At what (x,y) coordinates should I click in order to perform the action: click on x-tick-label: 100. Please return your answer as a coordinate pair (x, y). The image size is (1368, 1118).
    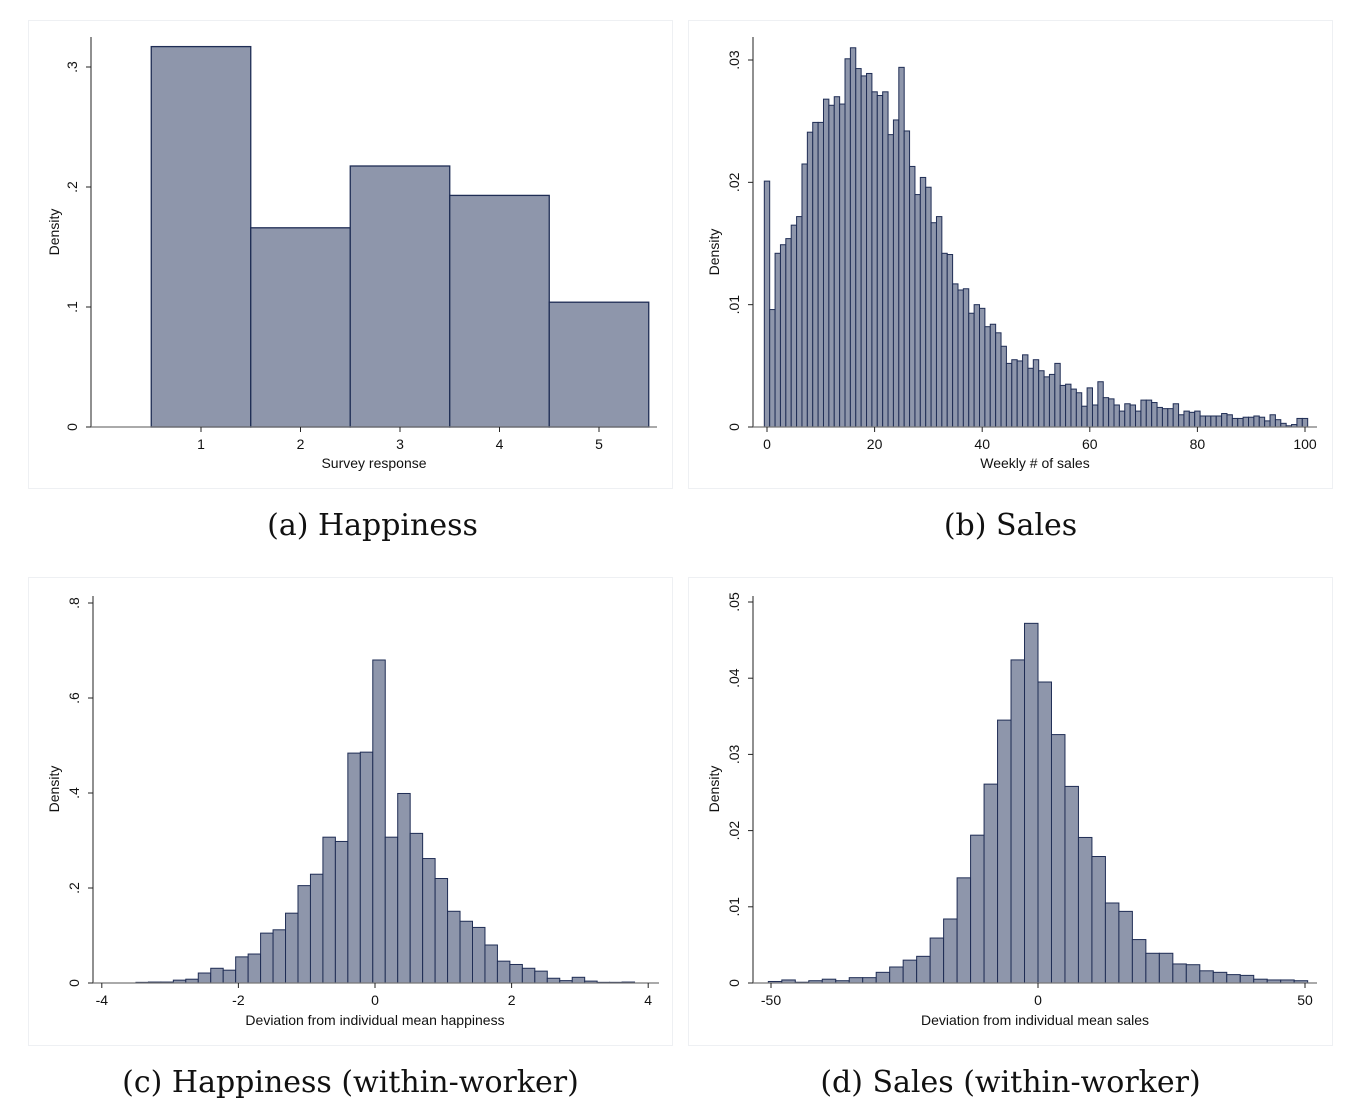
    Looking at the image, I should click on (1305, 444).